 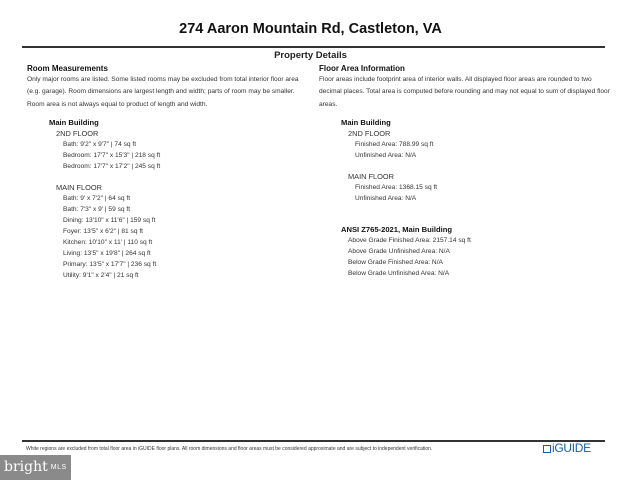 I want to click on iguide-logo-text: iGUIDE, so click(x=571, y=448).